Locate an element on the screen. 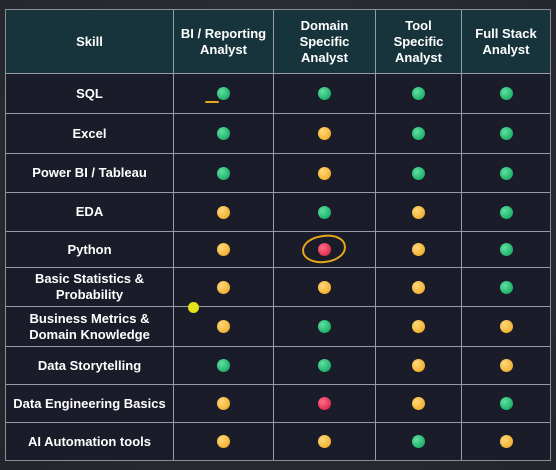  skill-cell: Python is located at coordinates (90, 250).